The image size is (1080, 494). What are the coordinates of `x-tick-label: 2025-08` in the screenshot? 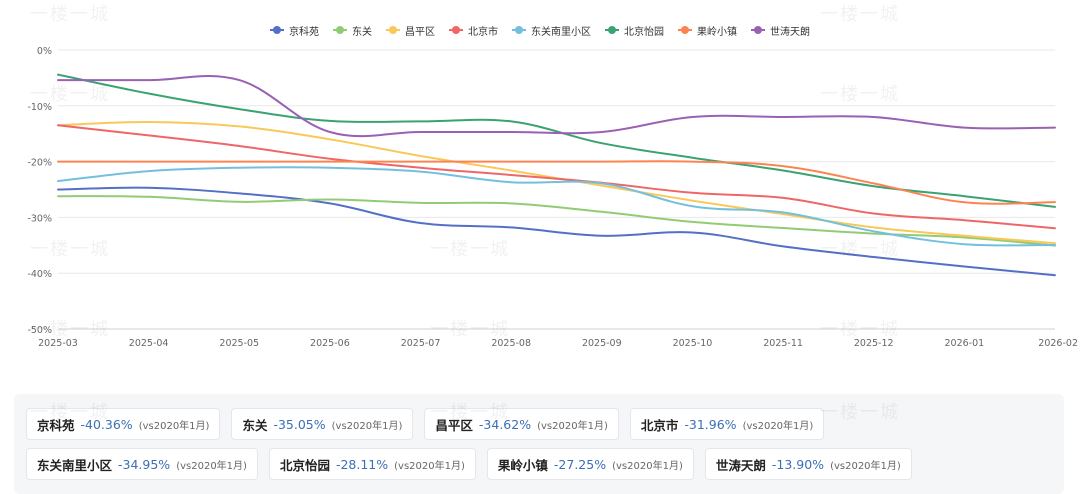 It's located at (511, 343).